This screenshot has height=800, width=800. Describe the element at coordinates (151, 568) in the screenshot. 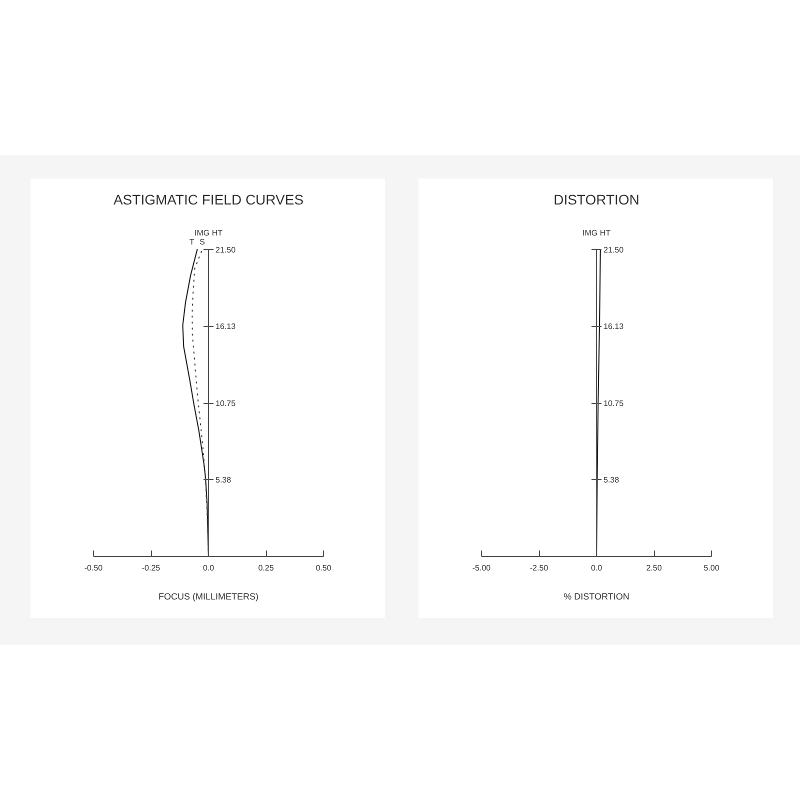

I see `x-tick-label: -0.25` at that location.